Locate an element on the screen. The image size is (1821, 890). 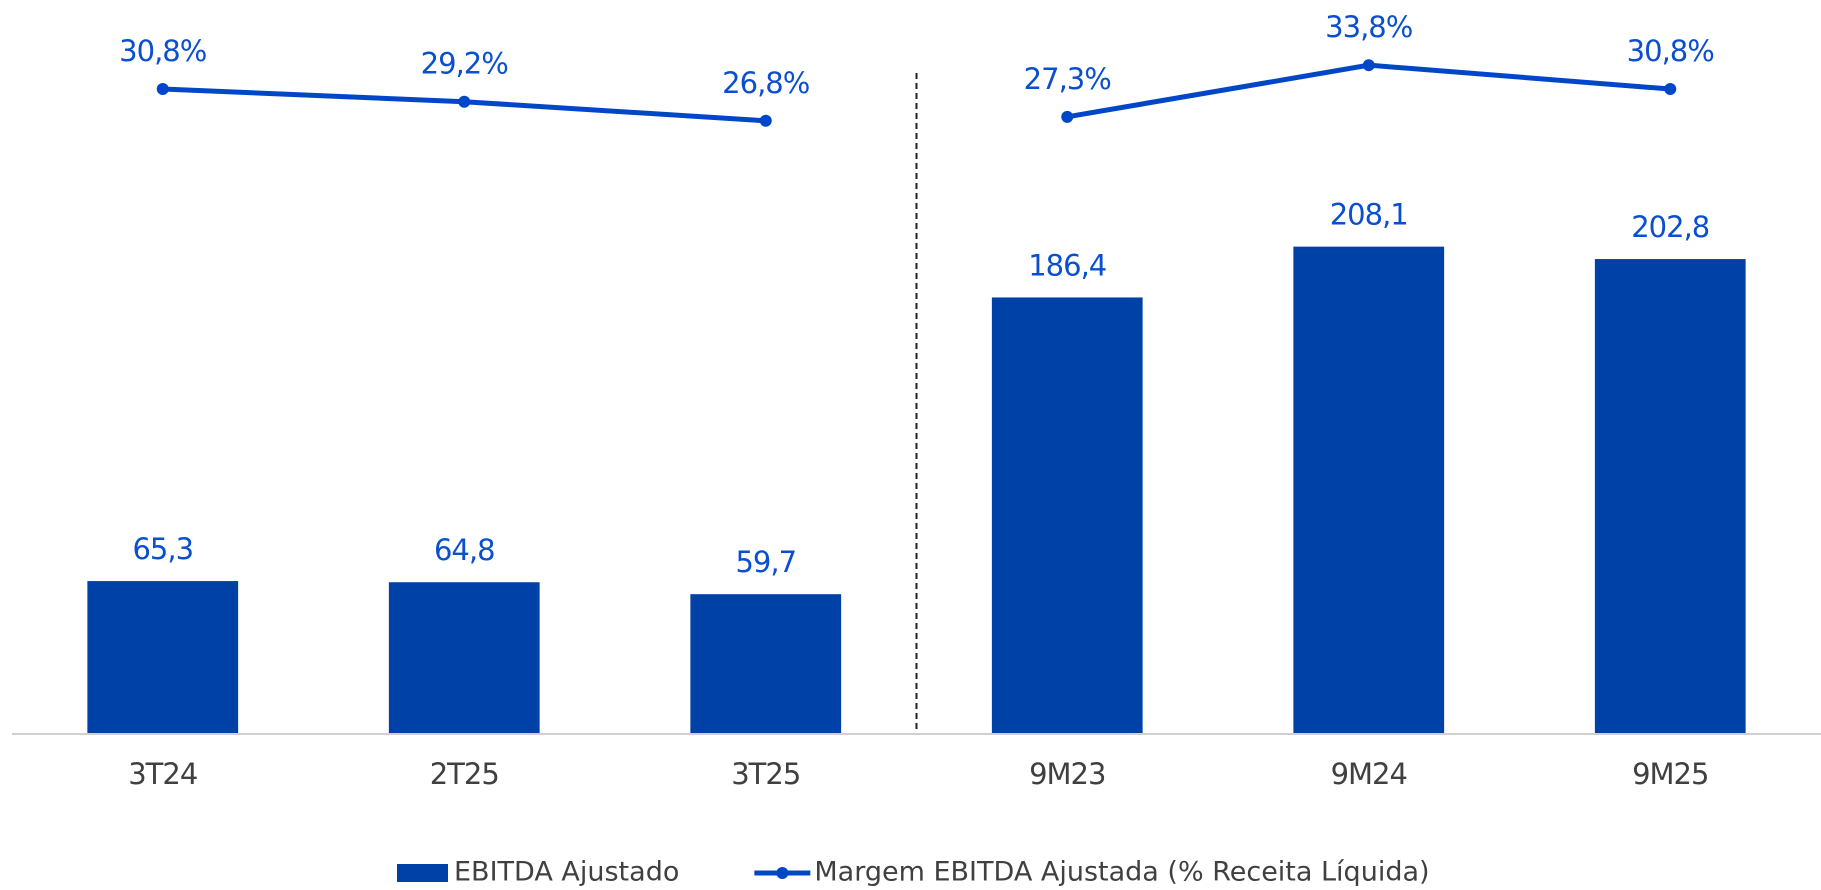
line-label: 29,2% is located at coordinates (464, 64).